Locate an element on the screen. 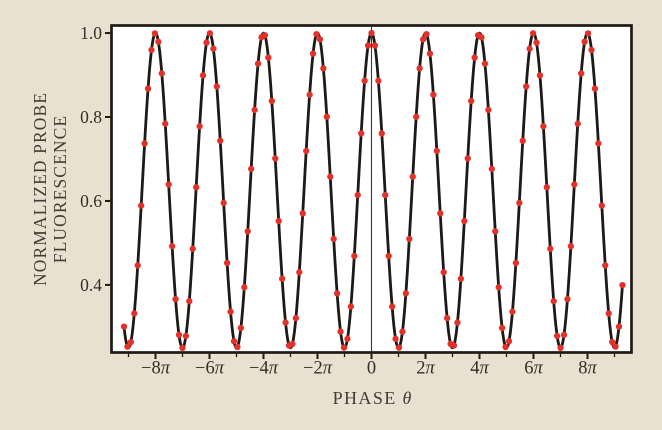  x-tick-label: 8π is located at coordinates (587, 369).